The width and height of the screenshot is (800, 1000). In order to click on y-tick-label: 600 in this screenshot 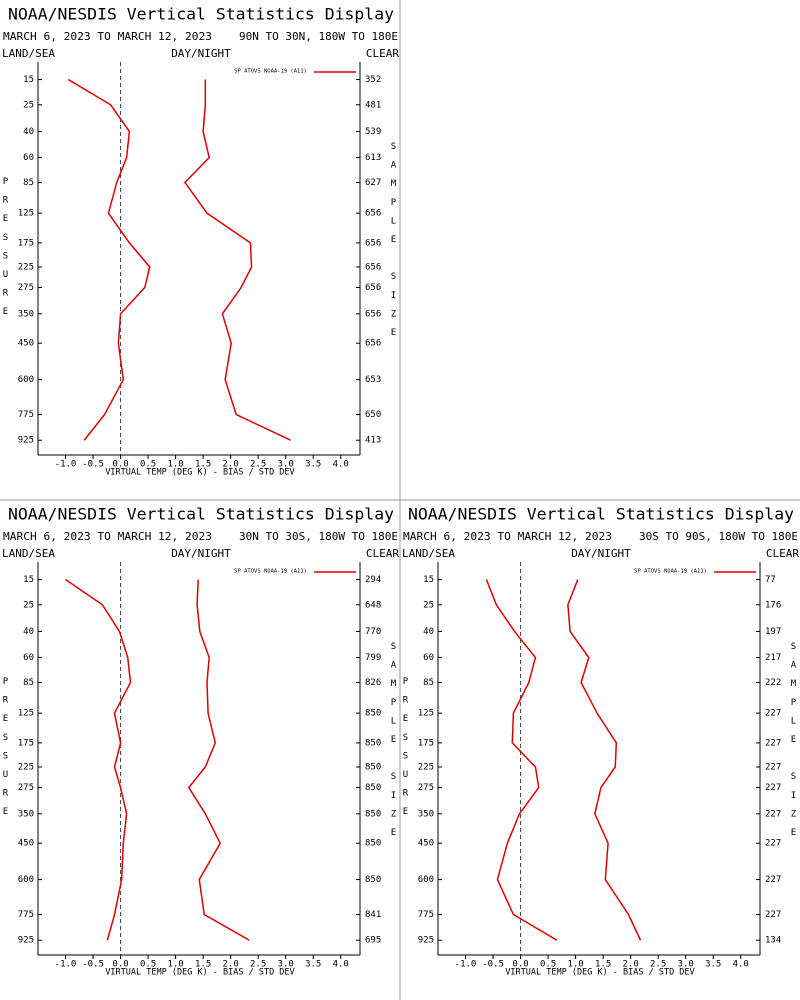, I will do `click(26, 880)`.